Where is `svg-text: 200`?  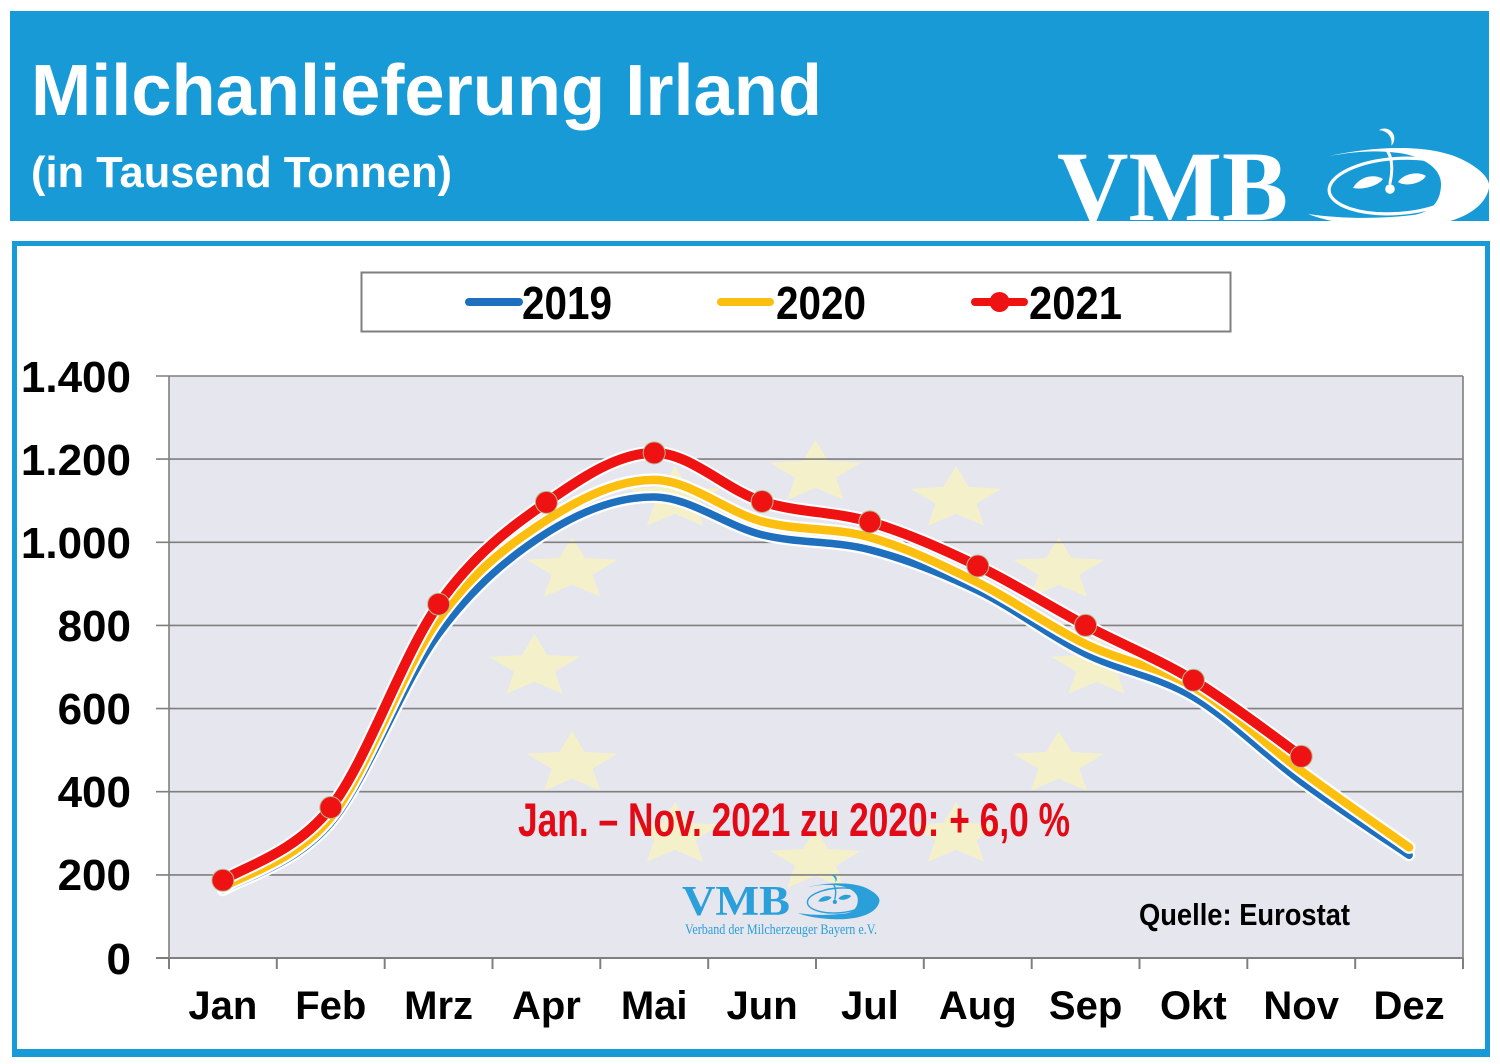
svg-text: 200 is located at coordinates (94, 875).